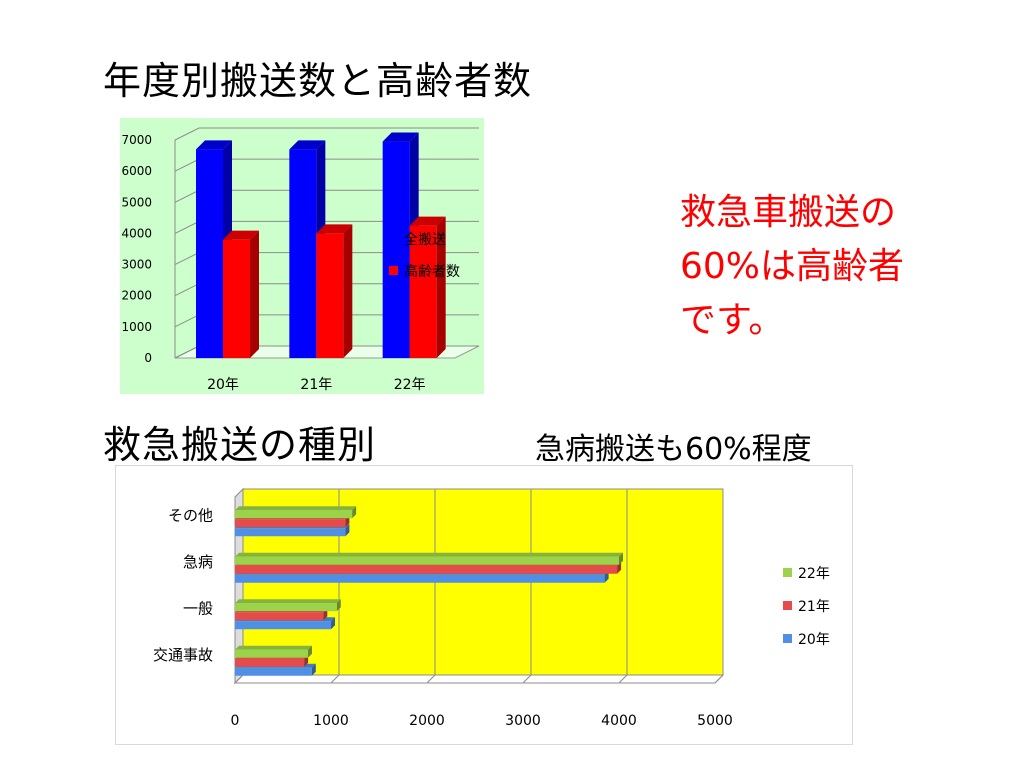  What do you see at coordinates (190, 515) in the screenshot?
I see `y-tick-label: その他` at bounding box center [190, 515].